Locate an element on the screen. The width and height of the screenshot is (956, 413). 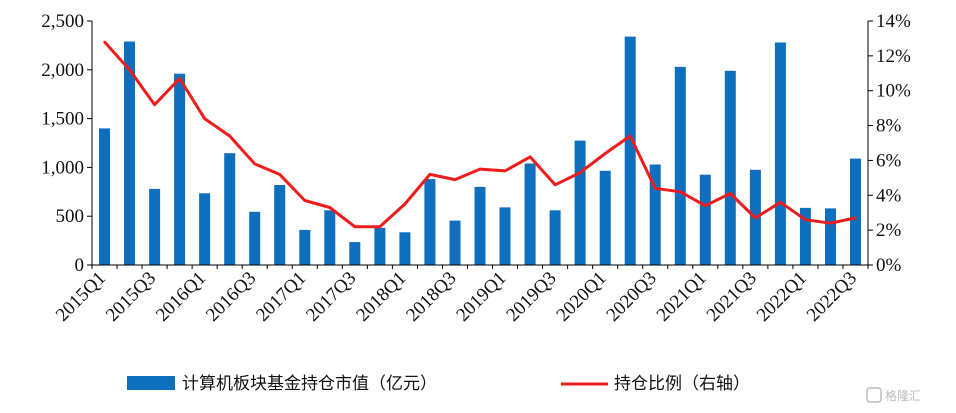
bar-2019Q2 is located at coordinates (530, 214).